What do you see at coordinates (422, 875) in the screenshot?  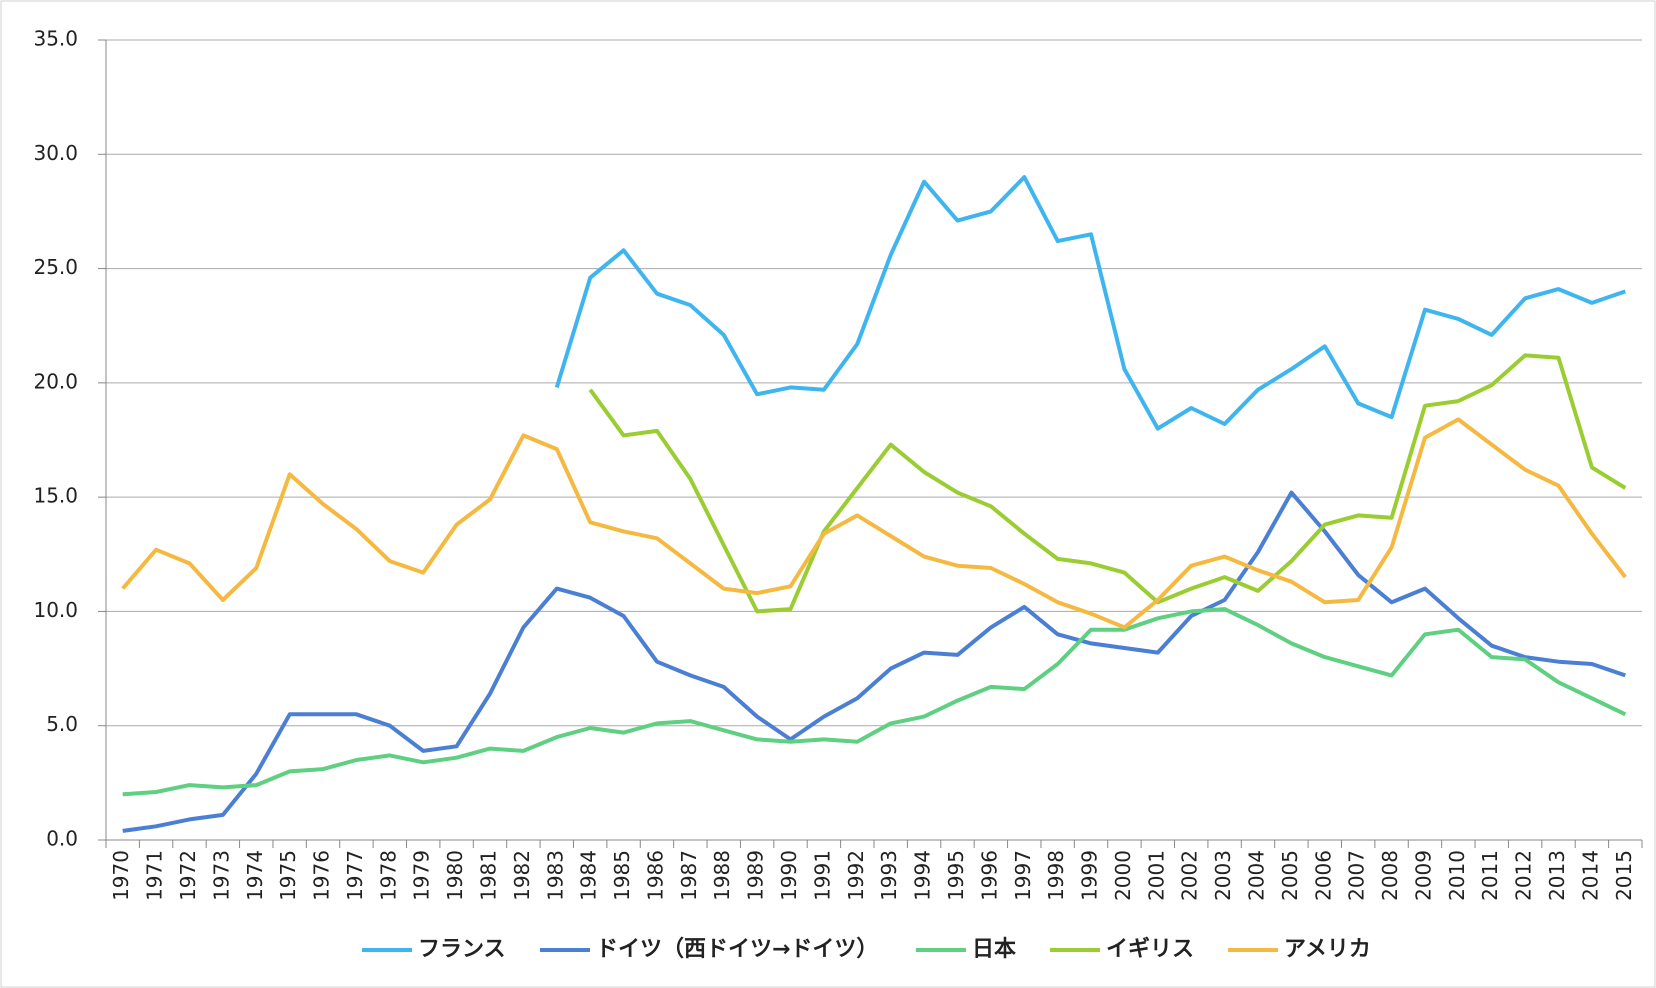 I see `x-tick-label: 1979` at bounding box center [422, 875].